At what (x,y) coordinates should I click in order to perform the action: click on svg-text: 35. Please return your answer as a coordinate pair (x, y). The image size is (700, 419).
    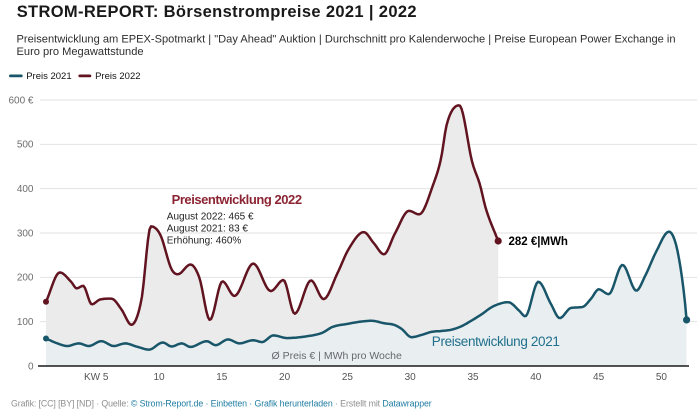
    Looking at the image, I should click on (473, 377).